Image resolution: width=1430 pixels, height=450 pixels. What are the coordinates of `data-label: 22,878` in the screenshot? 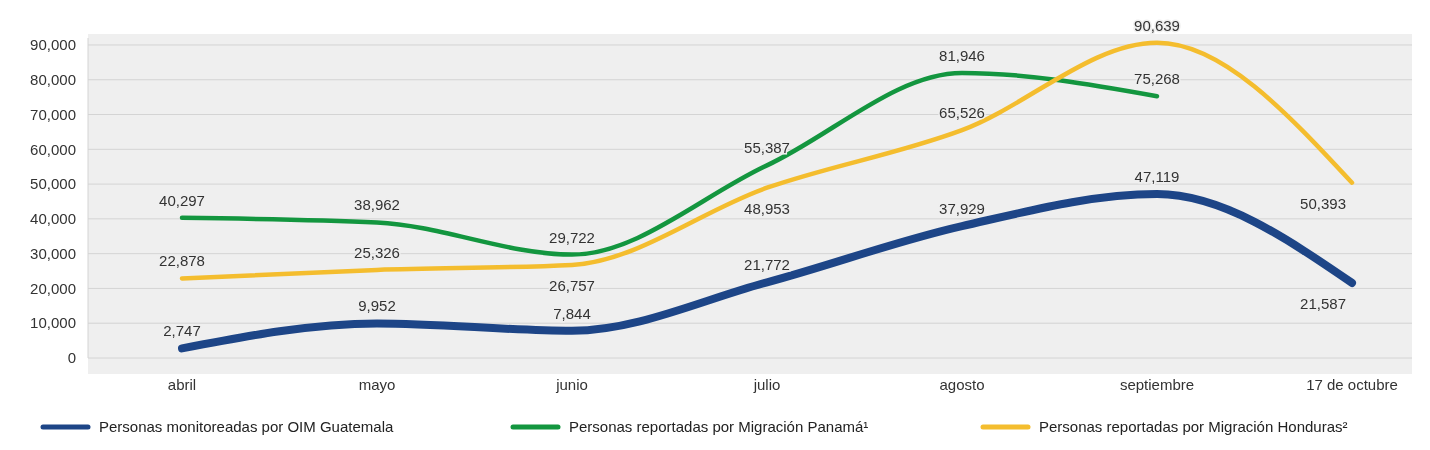 It's located at (182, 261).